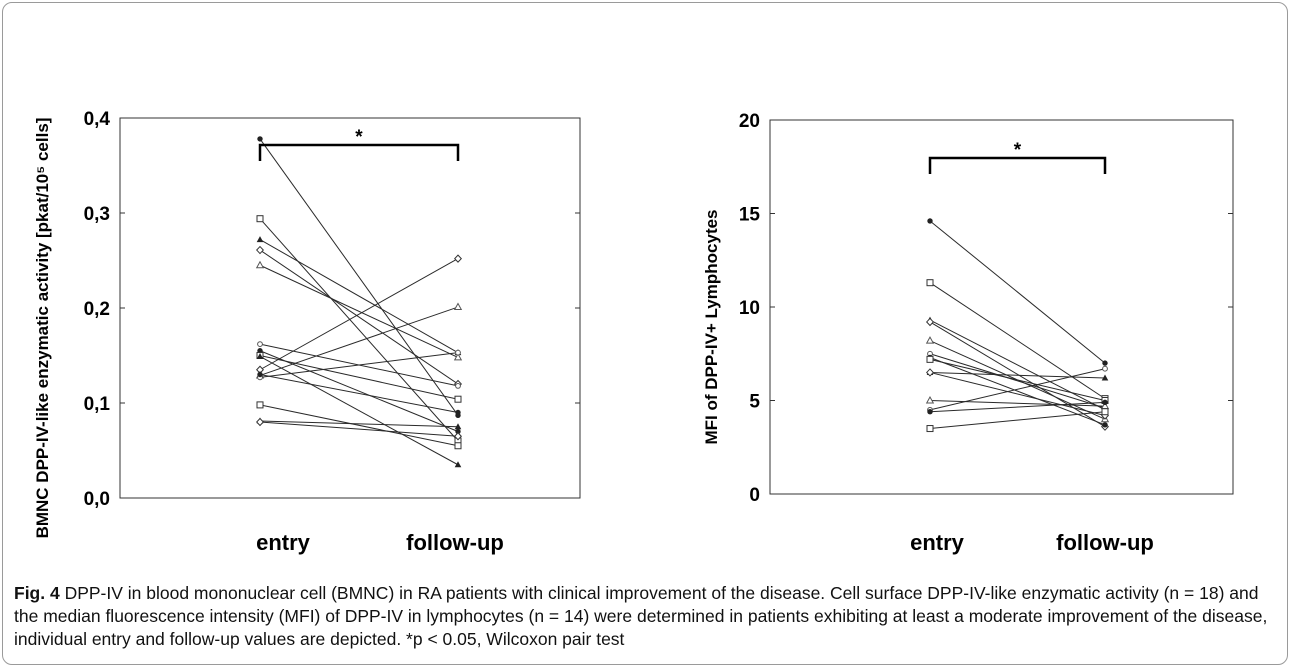  What do you see at coordinates (97, 404) in the screenshot?
I see `y-tick-label: 0,1` at bounding box center [97, 404].